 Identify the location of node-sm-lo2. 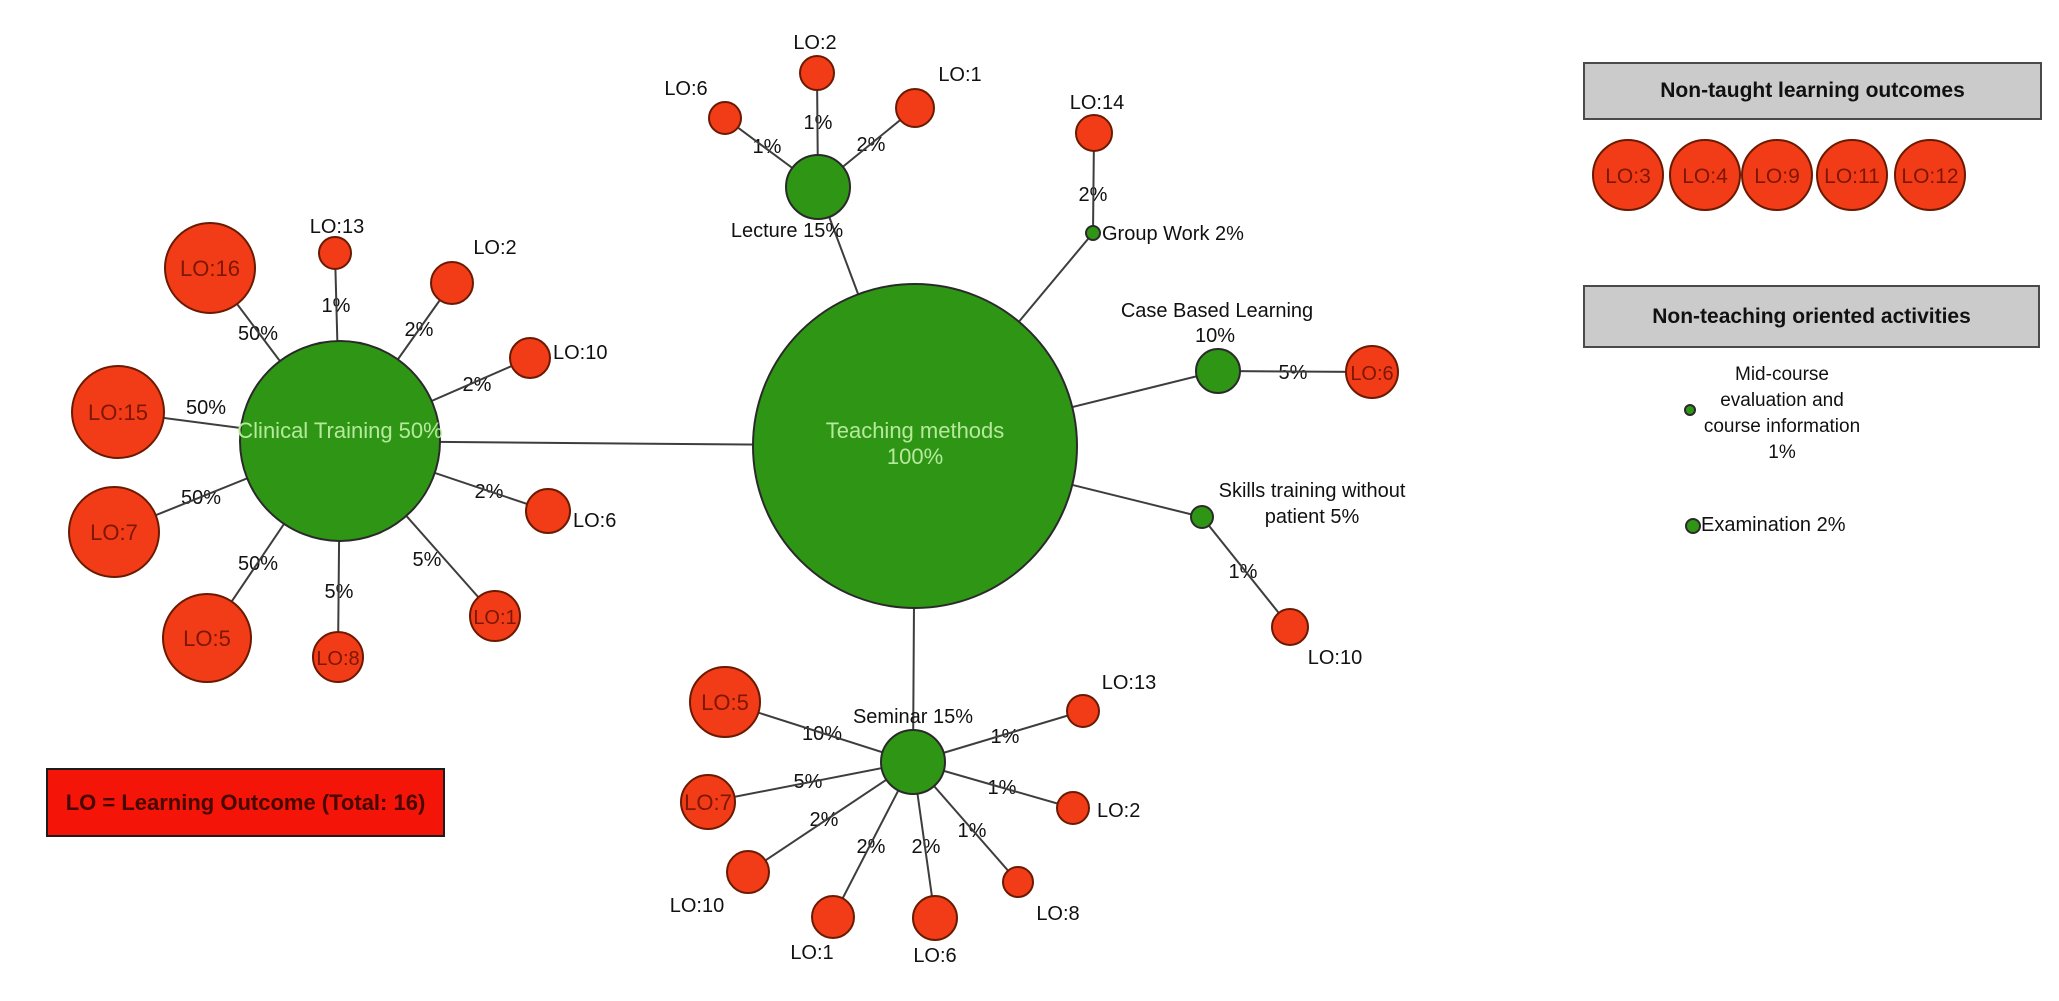
(1073, 808).